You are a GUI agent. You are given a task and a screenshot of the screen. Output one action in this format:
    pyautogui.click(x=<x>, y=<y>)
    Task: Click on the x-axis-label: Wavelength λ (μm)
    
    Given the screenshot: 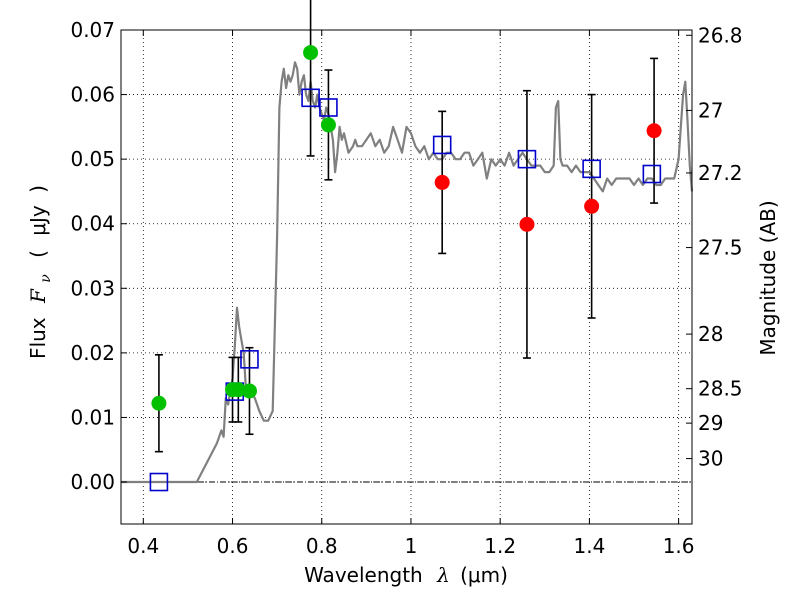 What is the action you would take?
    pyautogui.click(x=406, y=575)
    